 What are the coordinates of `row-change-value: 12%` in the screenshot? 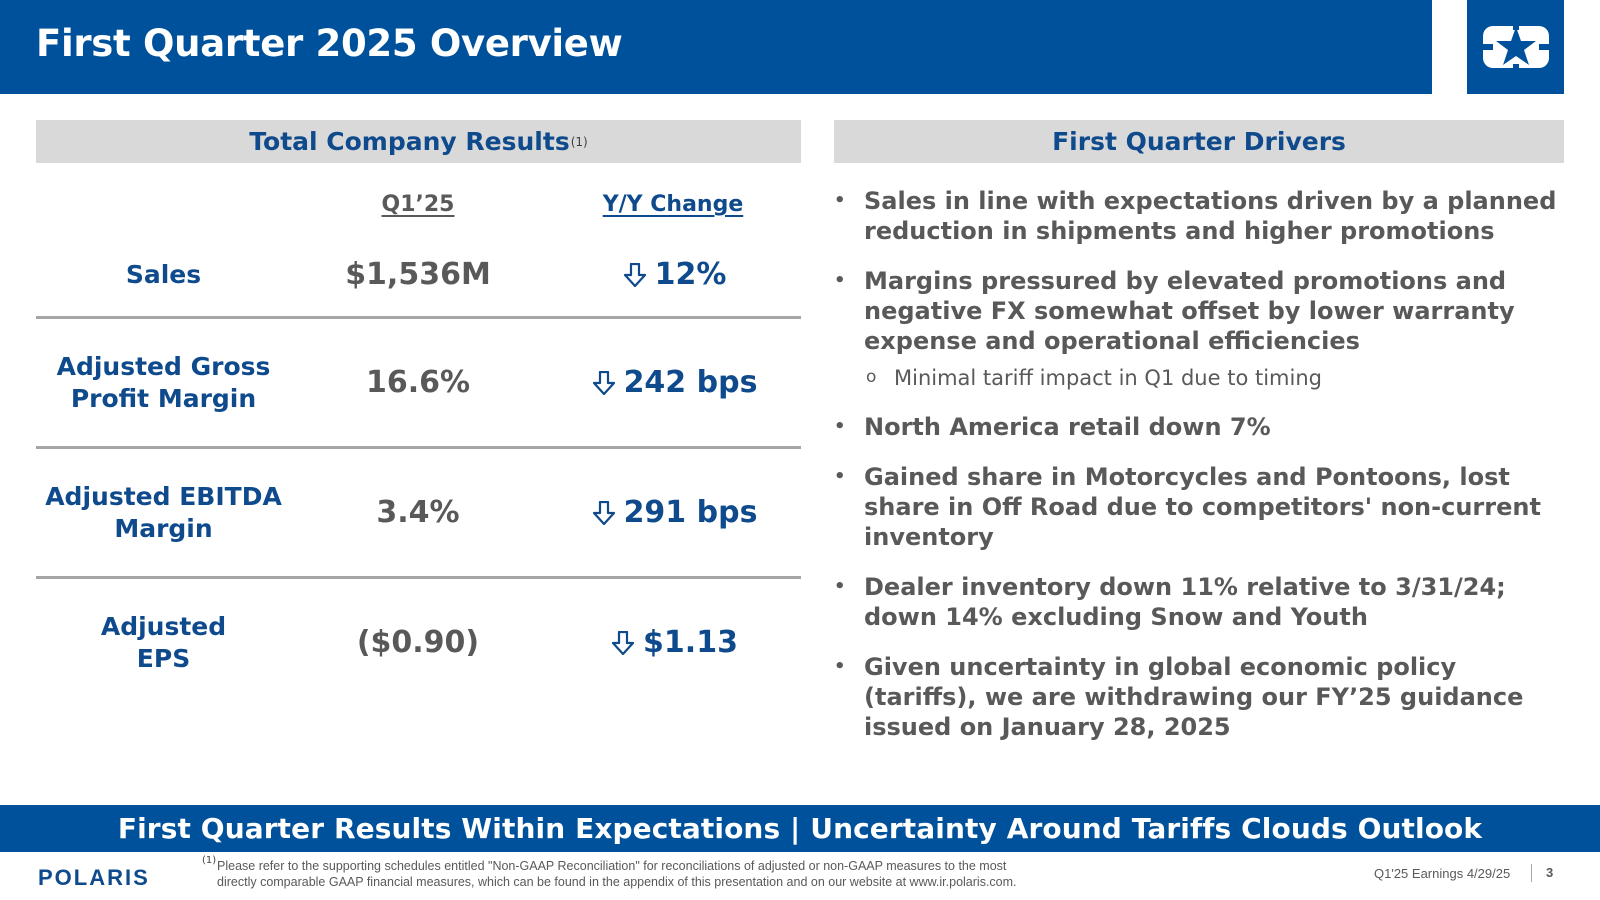 It's located at (690, 274).